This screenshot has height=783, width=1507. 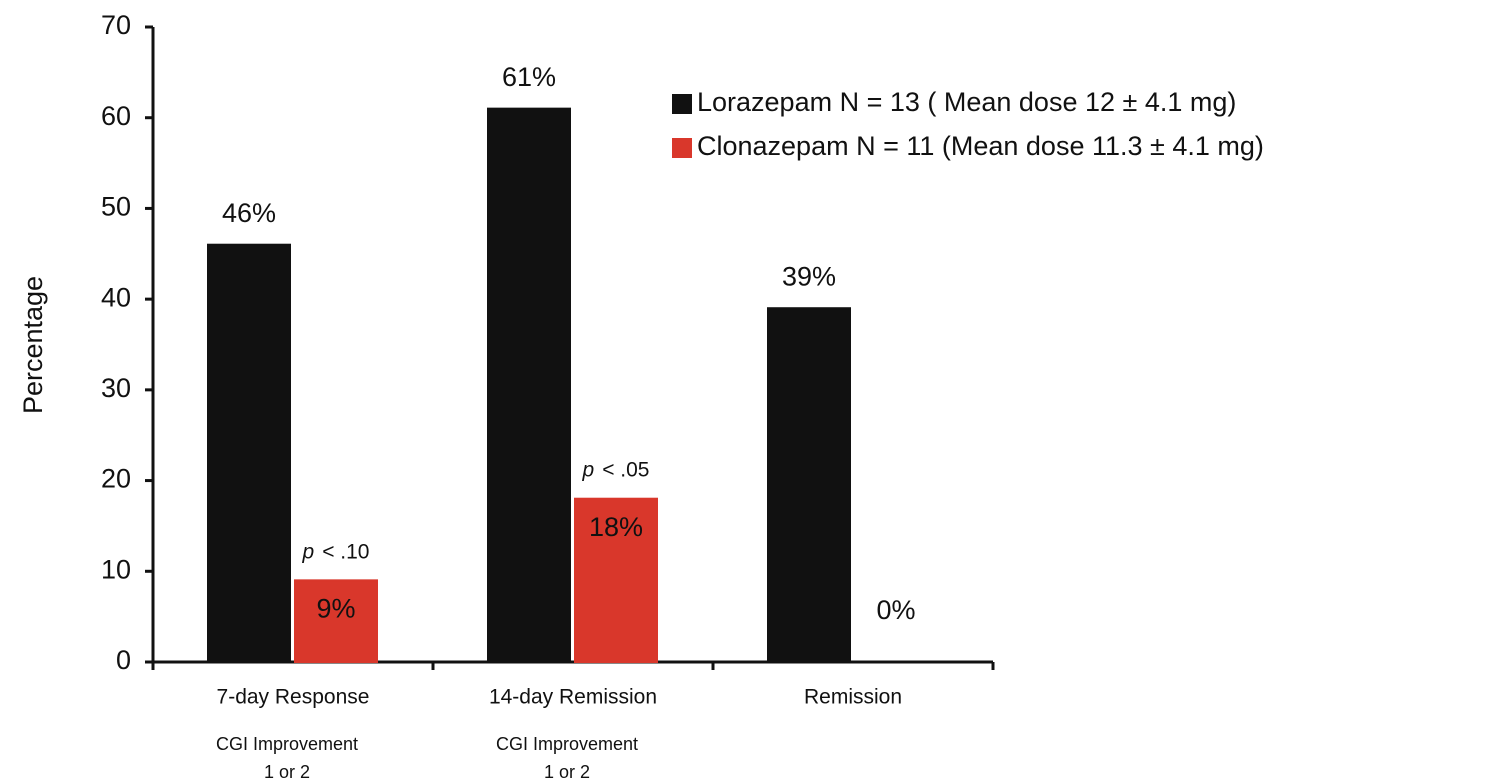 What do you see at coordinates (116, 569) in the screenshot?
I see `y-tick-label: 10` at bounding box center [116, 569].